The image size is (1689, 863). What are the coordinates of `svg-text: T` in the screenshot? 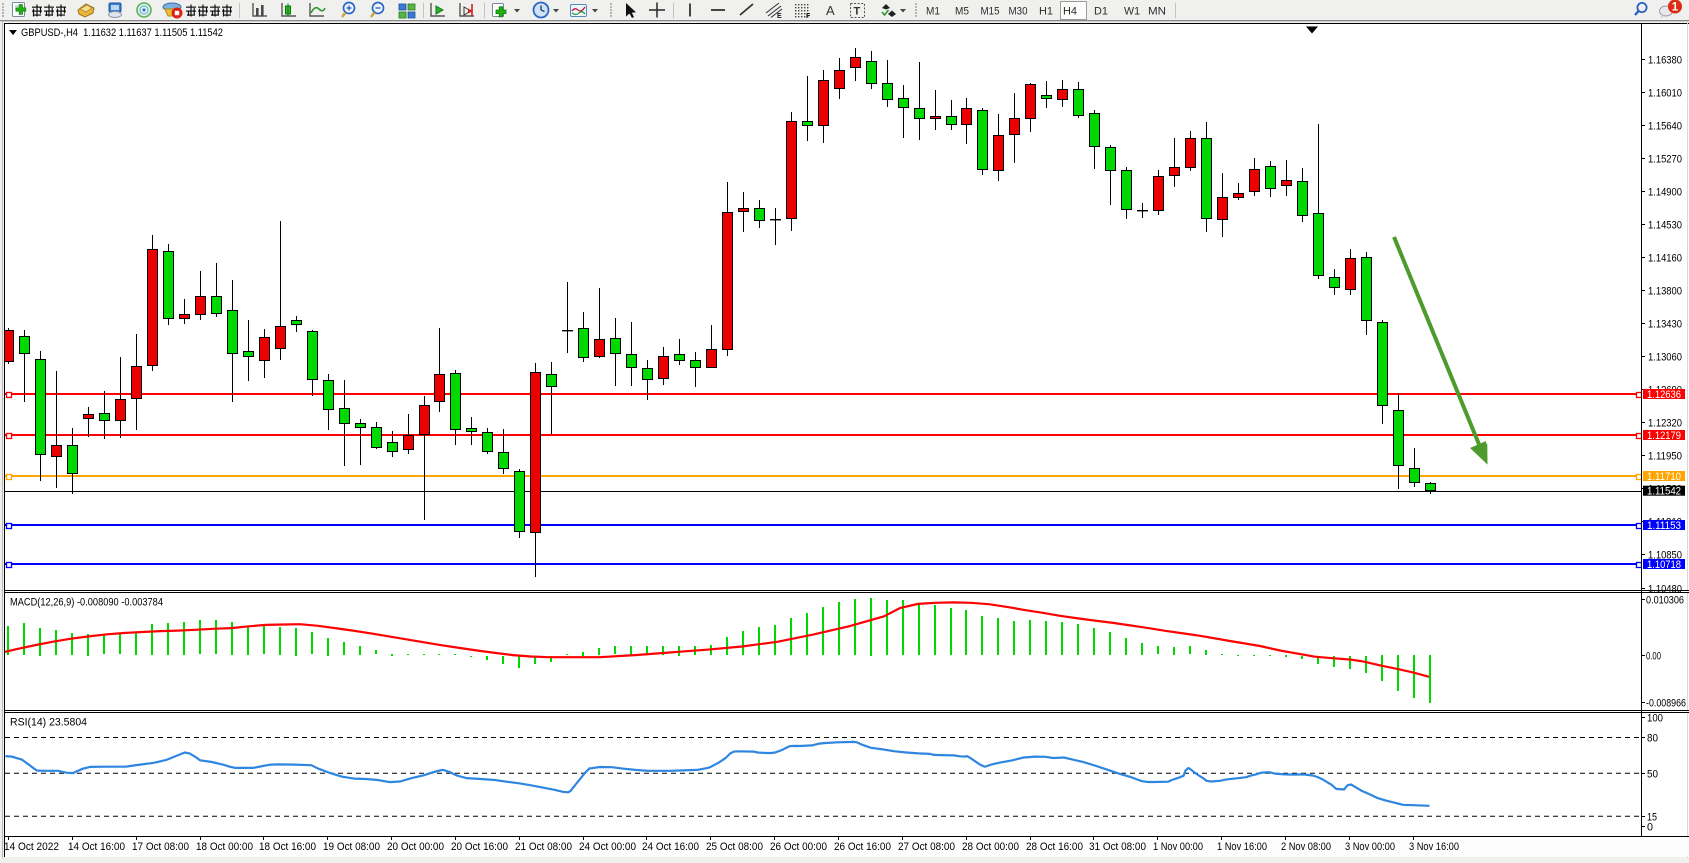 It's located at (857, 12).